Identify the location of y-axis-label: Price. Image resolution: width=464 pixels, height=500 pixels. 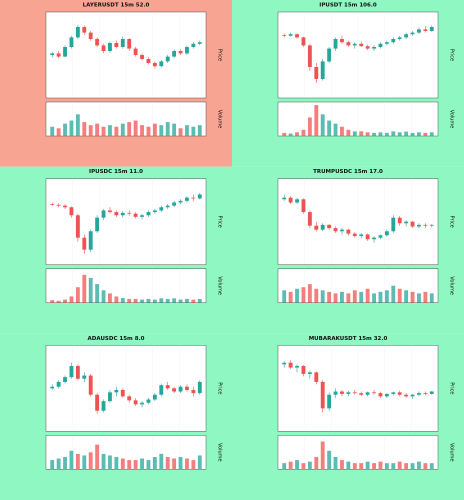
(452, 222).